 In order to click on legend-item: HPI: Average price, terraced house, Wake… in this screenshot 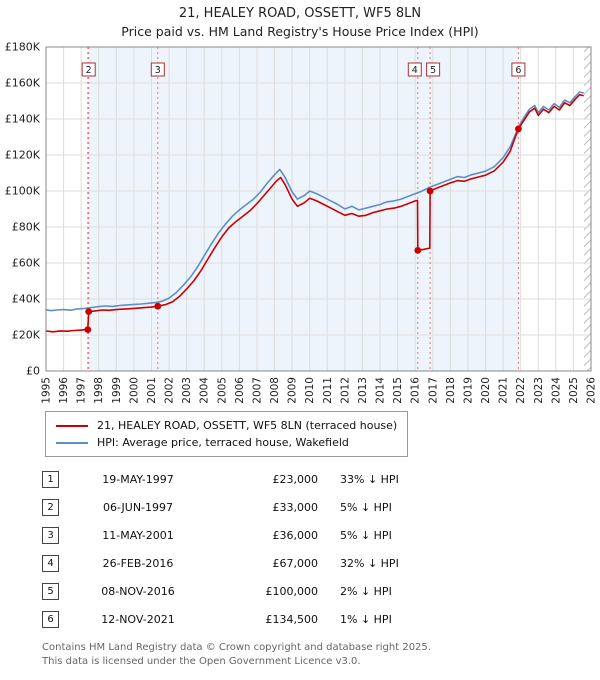, I will do `click(226, 442)`.